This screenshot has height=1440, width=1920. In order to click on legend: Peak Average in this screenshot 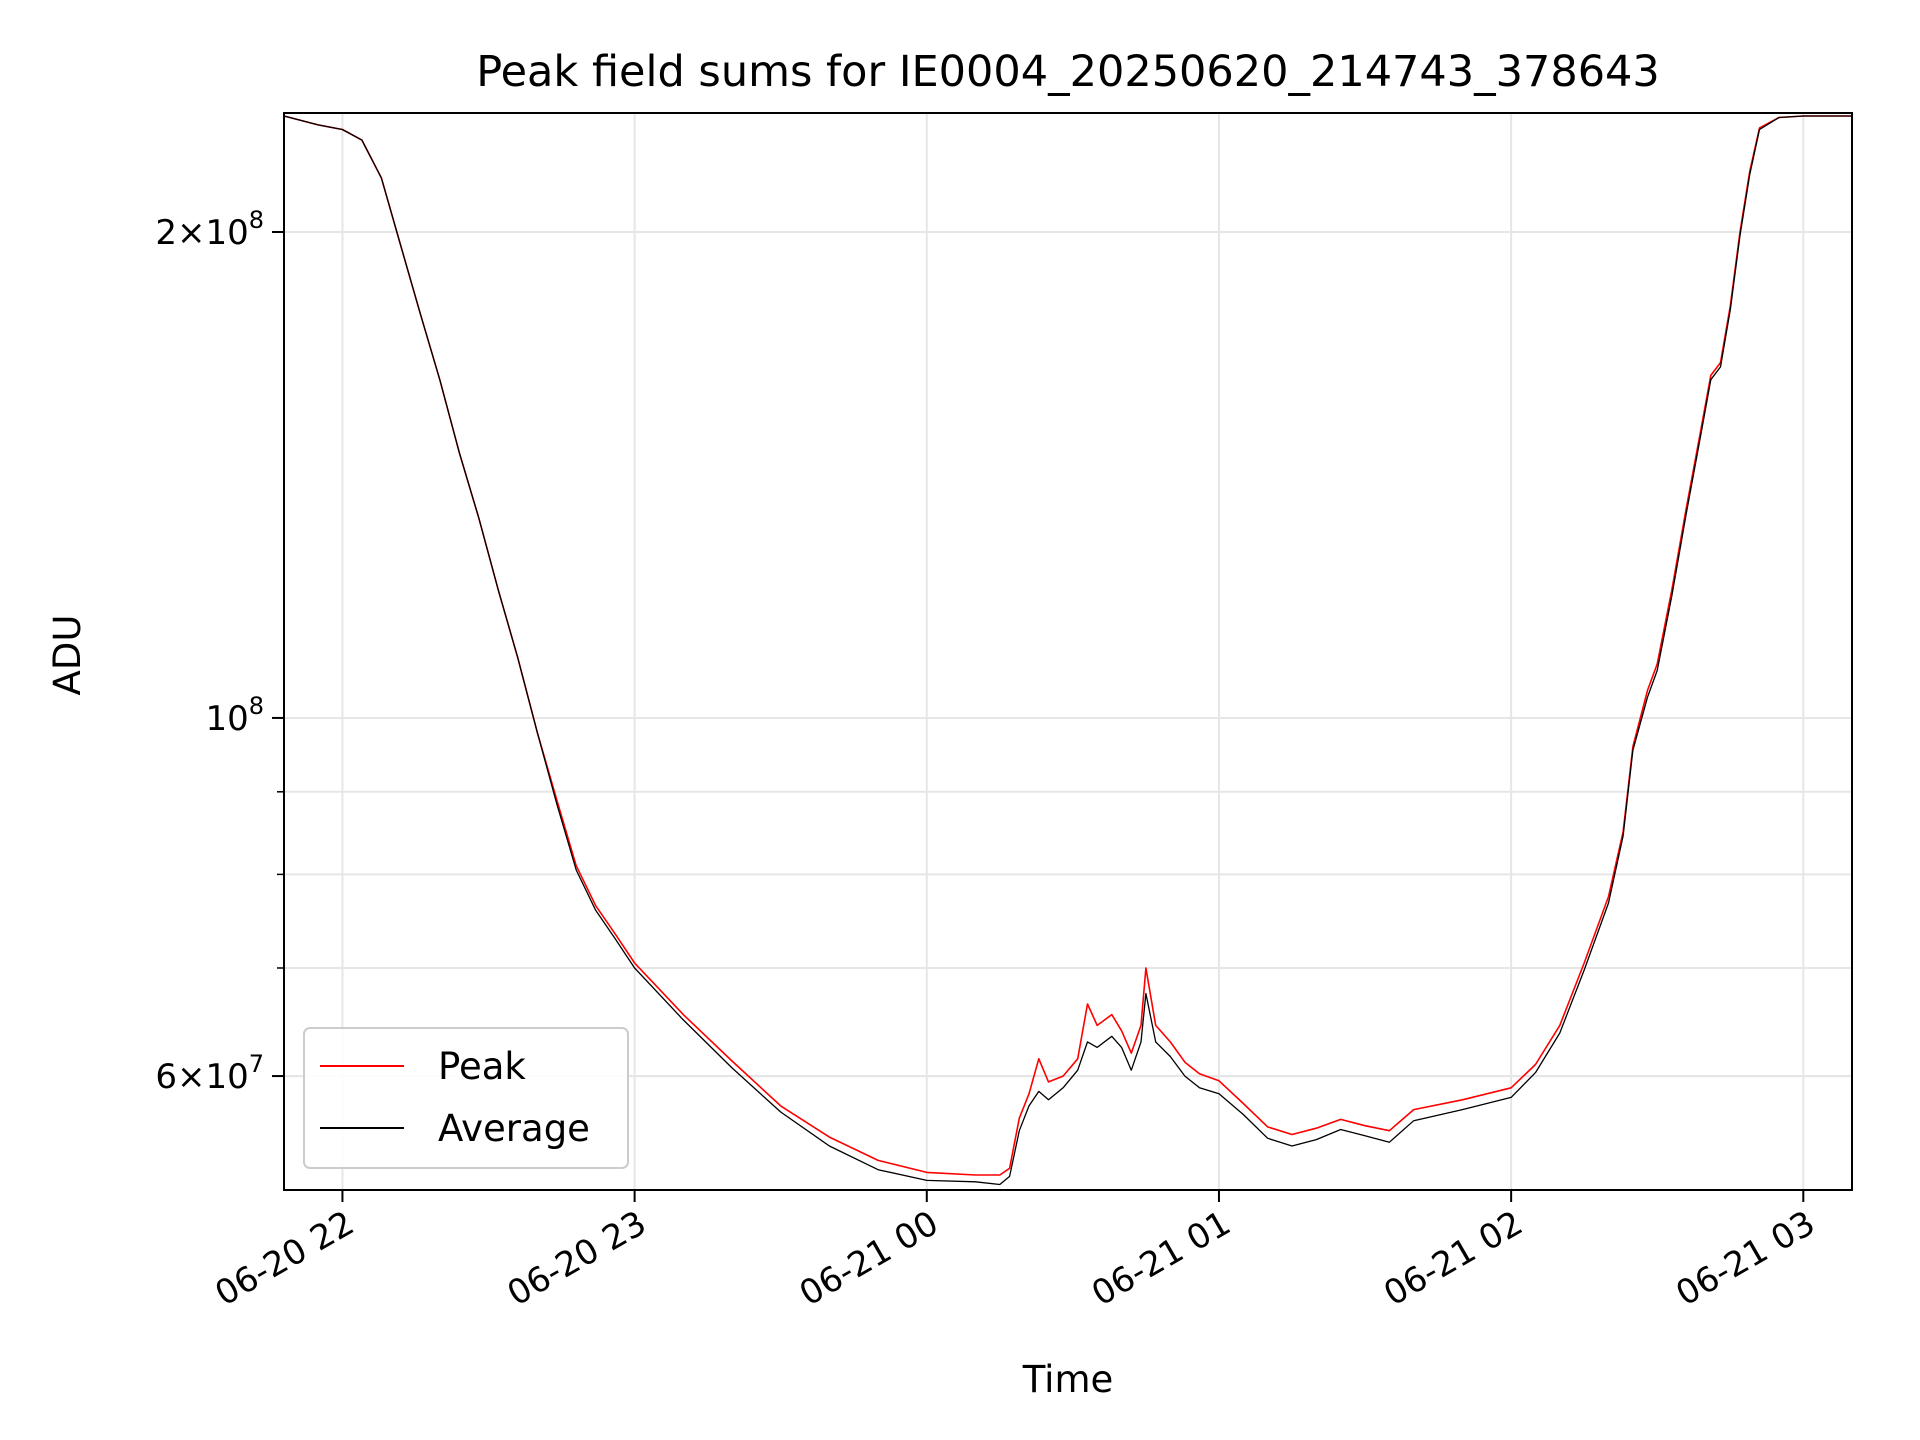, I will do `click(466, 1098)`.